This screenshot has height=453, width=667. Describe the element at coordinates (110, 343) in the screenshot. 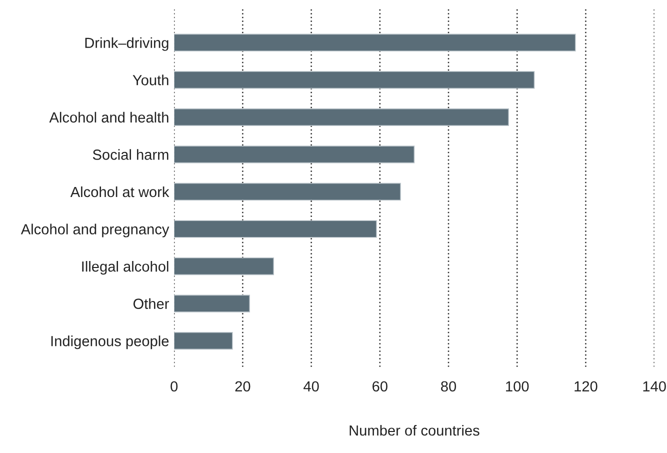

I see `y-tick-label: Indigenous people` at that location.